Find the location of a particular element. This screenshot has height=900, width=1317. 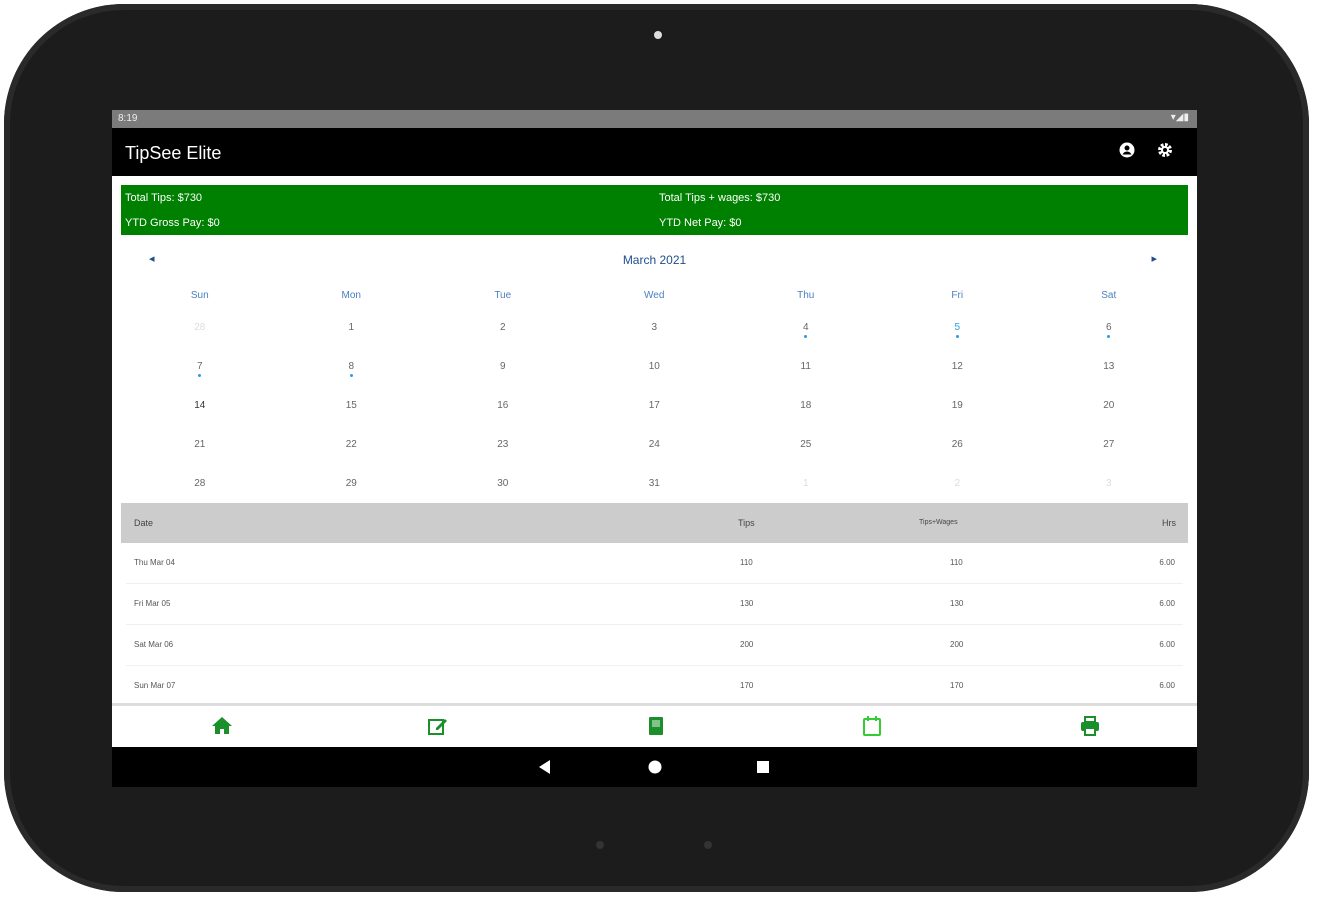

system-nav-bar is located at coordinates (654, 767).